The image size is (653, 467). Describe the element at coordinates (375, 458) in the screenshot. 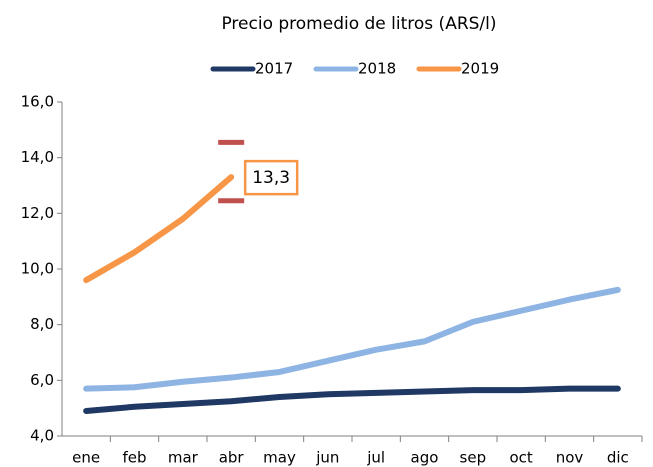

I see `x-tick-label: jul` at that location.